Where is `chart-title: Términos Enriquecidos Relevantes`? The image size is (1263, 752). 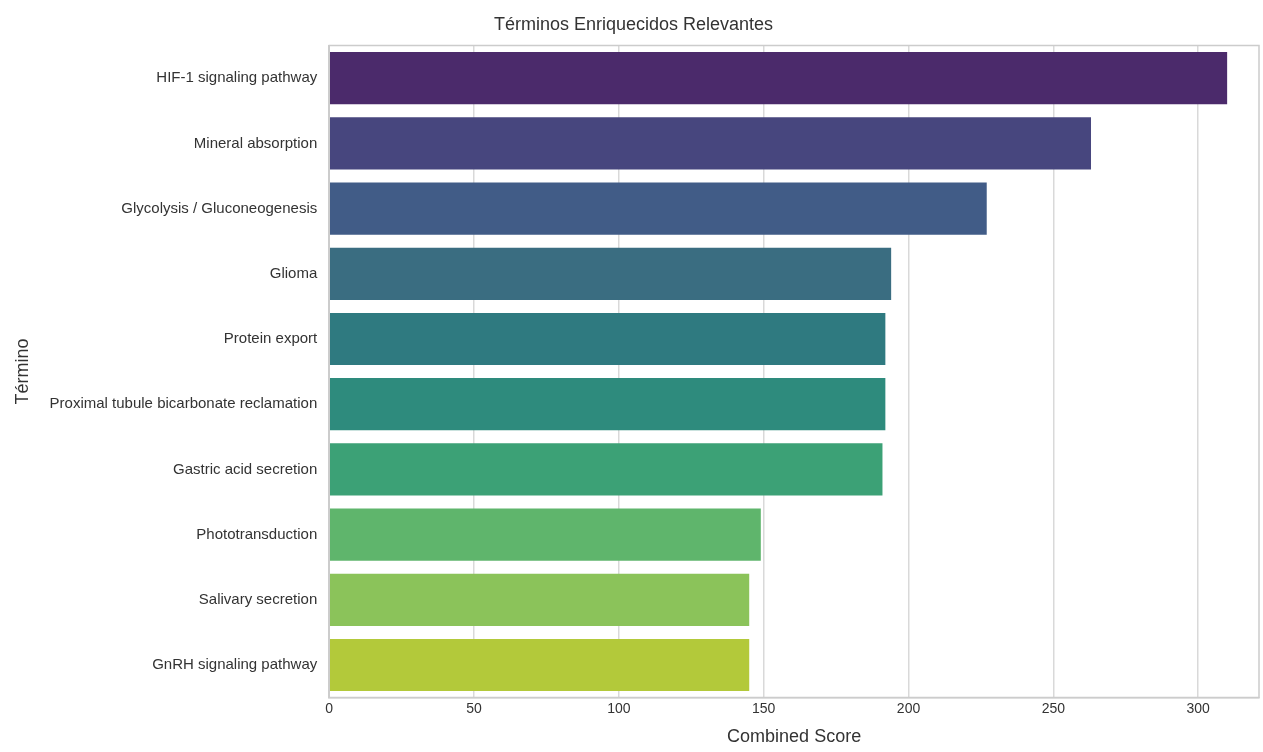
chart-title: Términos Enriquecidos Relevantes is located at coordinates (633, 23).